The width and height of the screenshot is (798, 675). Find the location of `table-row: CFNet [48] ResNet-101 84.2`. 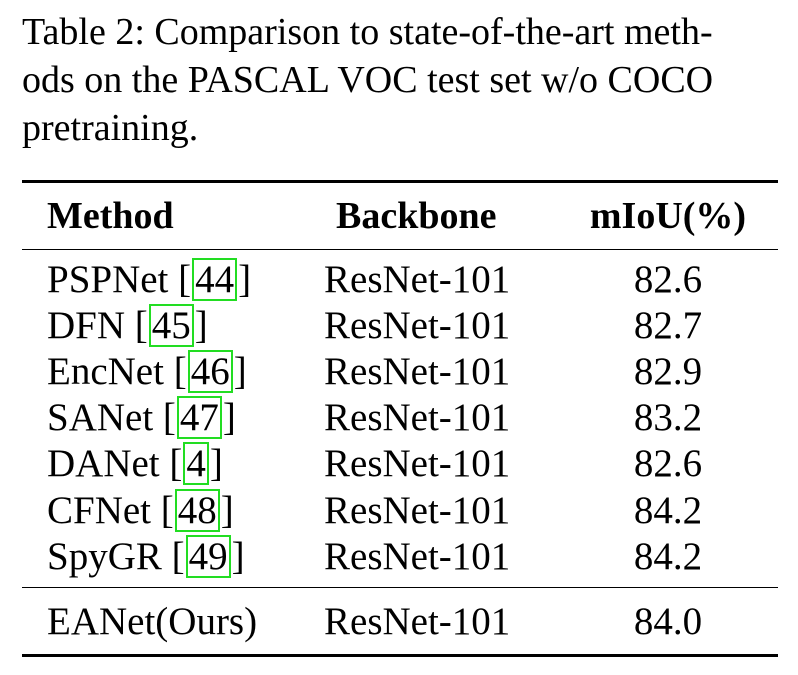

table-row: CFNet [48] ResNet-101 84.2 is located at coordinates (400, 510).